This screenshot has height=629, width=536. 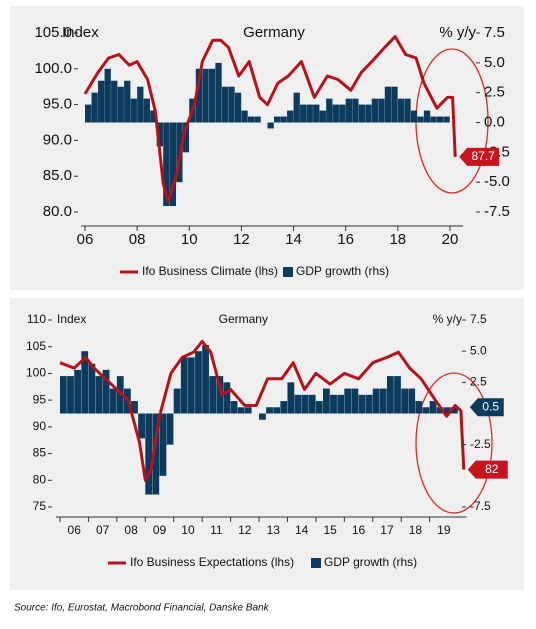 I want to click on y-tick-label: 85.0, so click(x=57, y=175).